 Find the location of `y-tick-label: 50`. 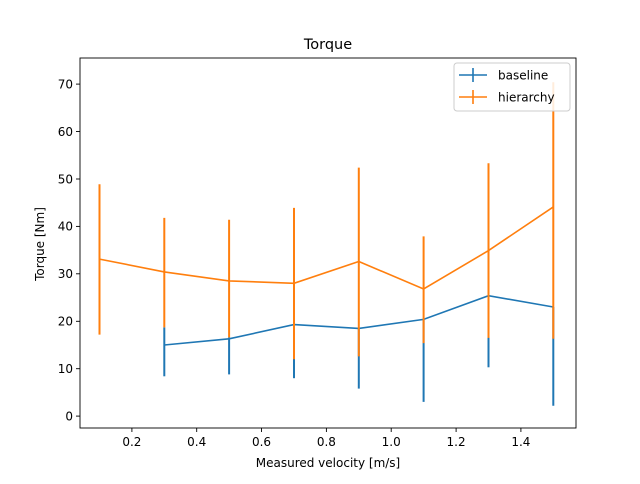

y-tick-label: 50 is located at coordinates (65, 179).